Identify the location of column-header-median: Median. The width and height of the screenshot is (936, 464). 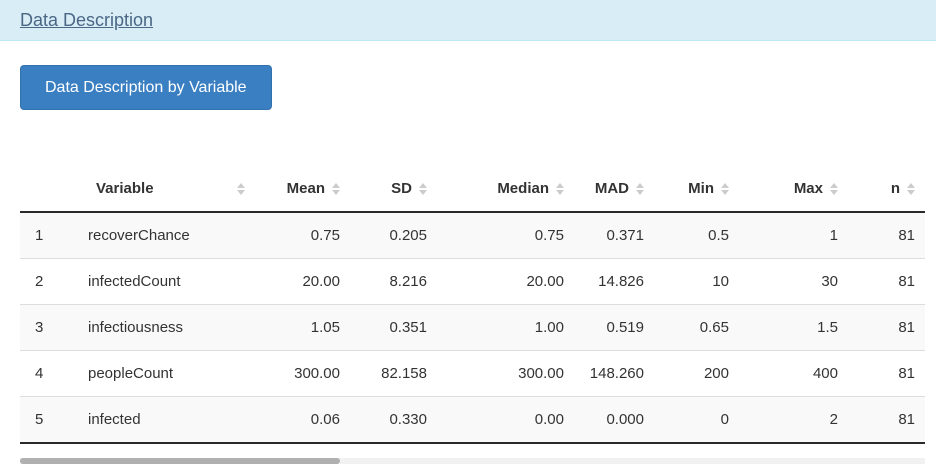
(505, 190).